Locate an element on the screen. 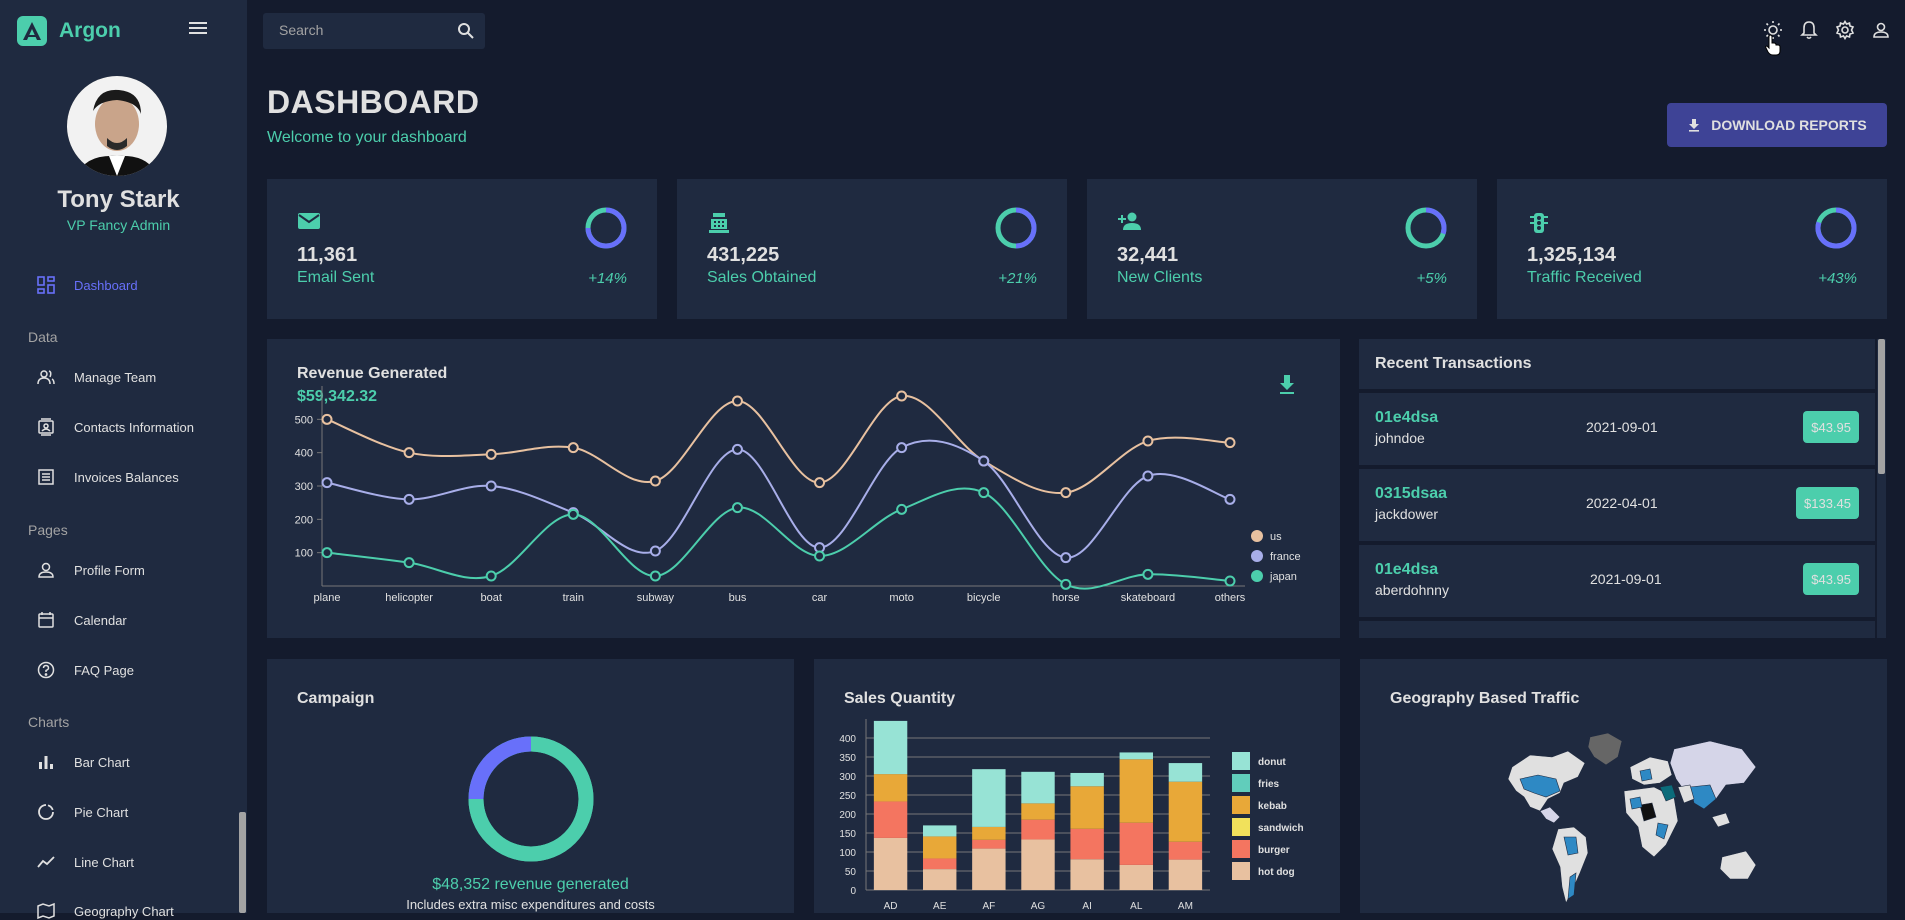  sidebar-item-profile: Profile Form is located at coordinates (91, 570).